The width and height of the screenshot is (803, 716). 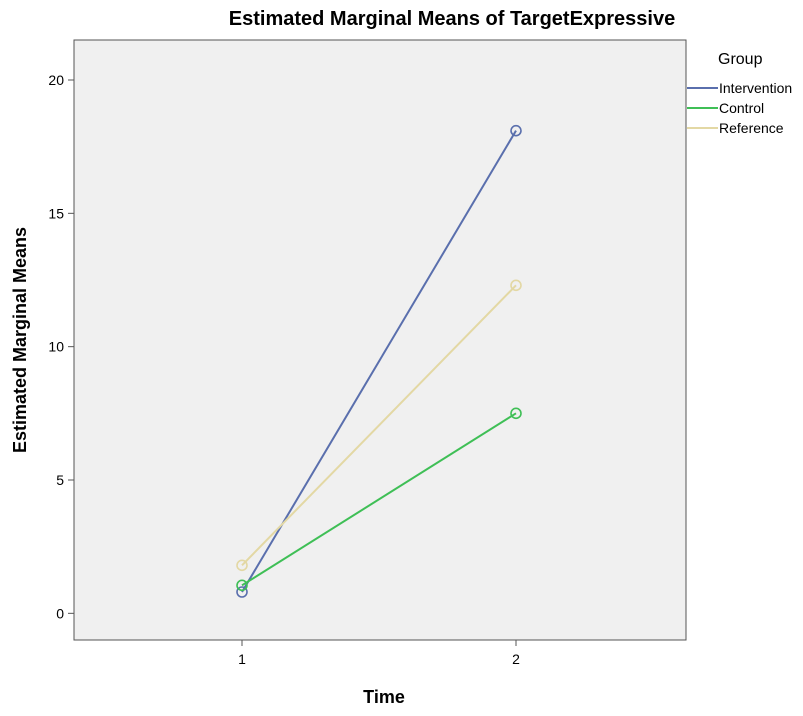 I want to click on x-tick-label: 1, so click(x=242, y=659).